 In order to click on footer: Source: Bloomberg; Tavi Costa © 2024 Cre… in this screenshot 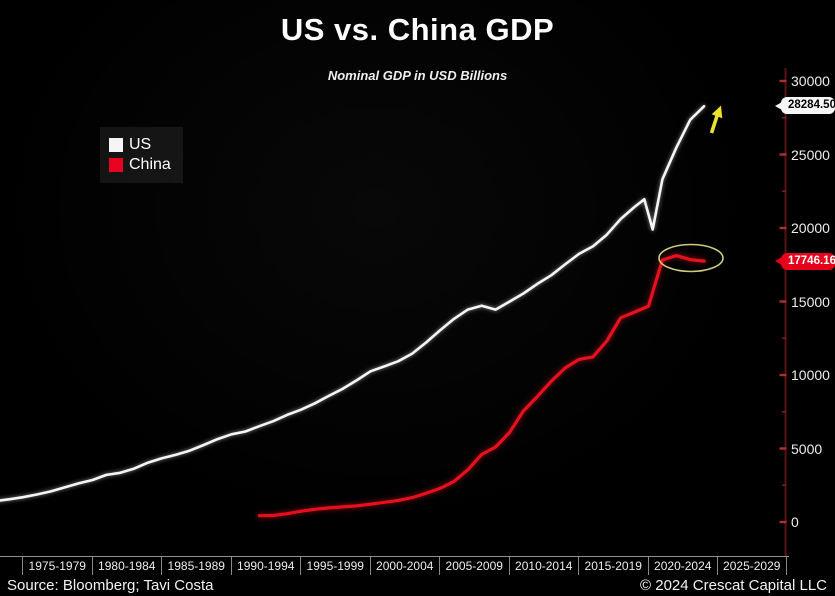, I will do `click(417, 585)`.